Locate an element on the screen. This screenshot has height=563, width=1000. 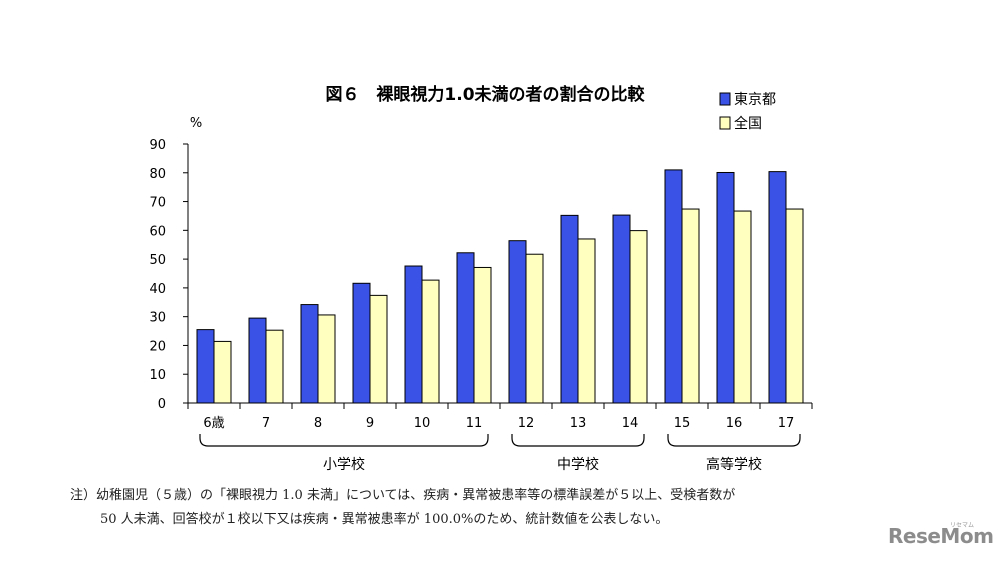
x-category-label: 16 is located at coordinates (734, 423).